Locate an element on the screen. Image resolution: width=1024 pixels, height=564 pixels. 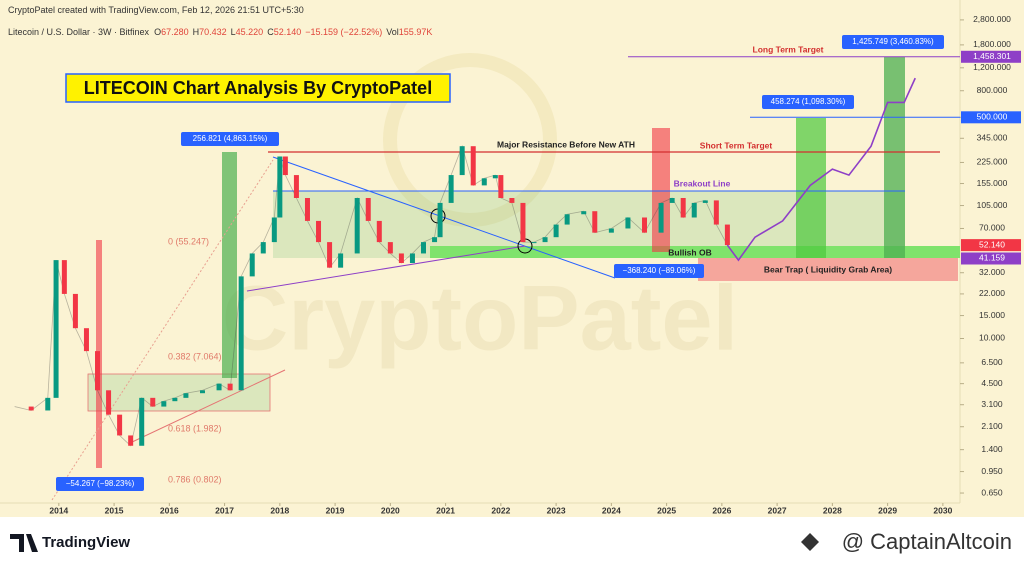
measure-label: −368.240 (−89.06%) is located at coordinates (659, 270).